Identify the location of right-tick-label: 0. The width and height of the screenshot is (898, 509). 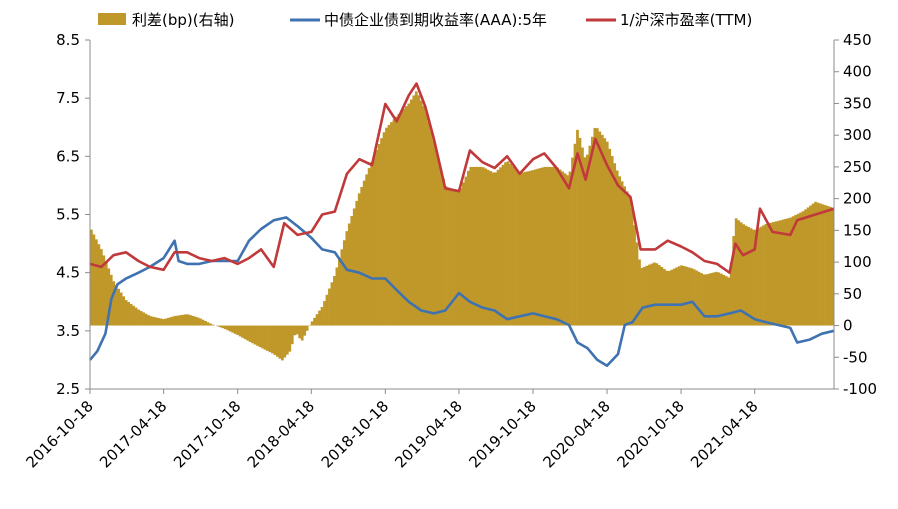
(848, 326).